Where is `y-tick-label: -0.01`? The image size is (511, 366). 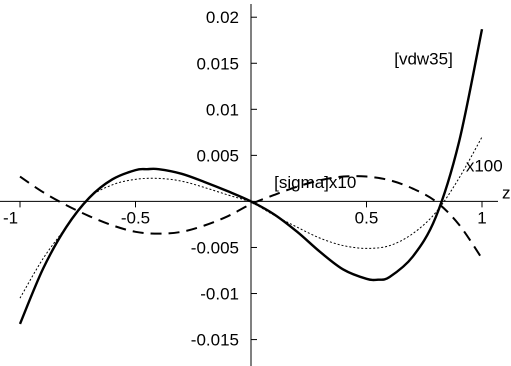
y-tick-label: -0.01 is located at coordinates (219, 294).